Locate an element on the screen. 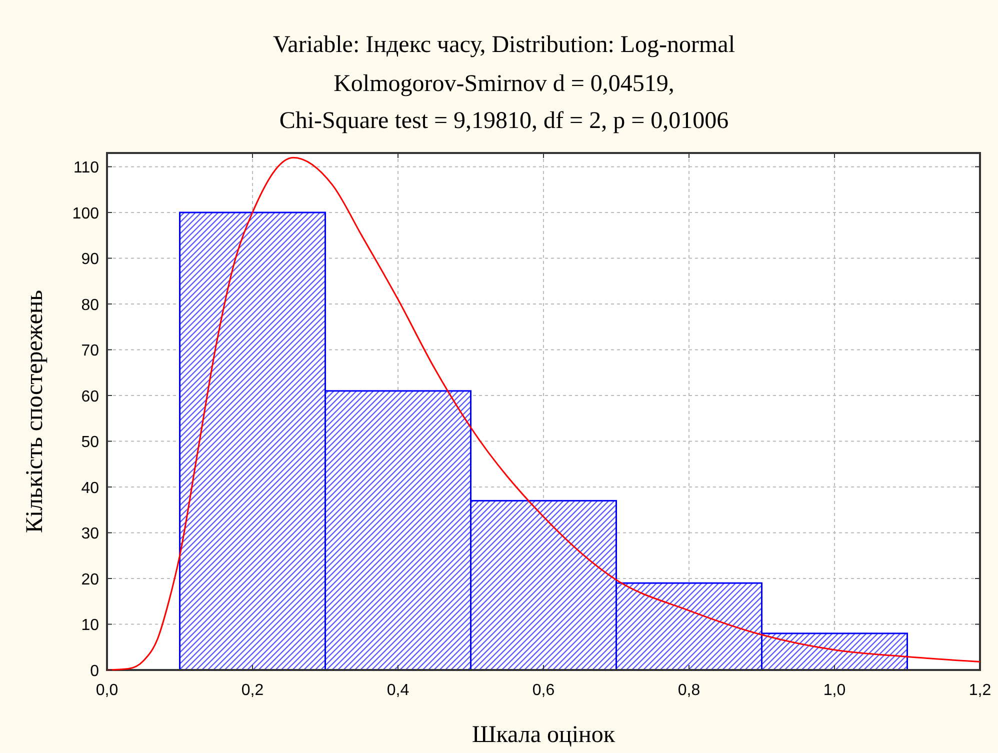 This screenshot has height=753, width=998. x-tick-label: 0,6 is located at coordinates (543, 690).